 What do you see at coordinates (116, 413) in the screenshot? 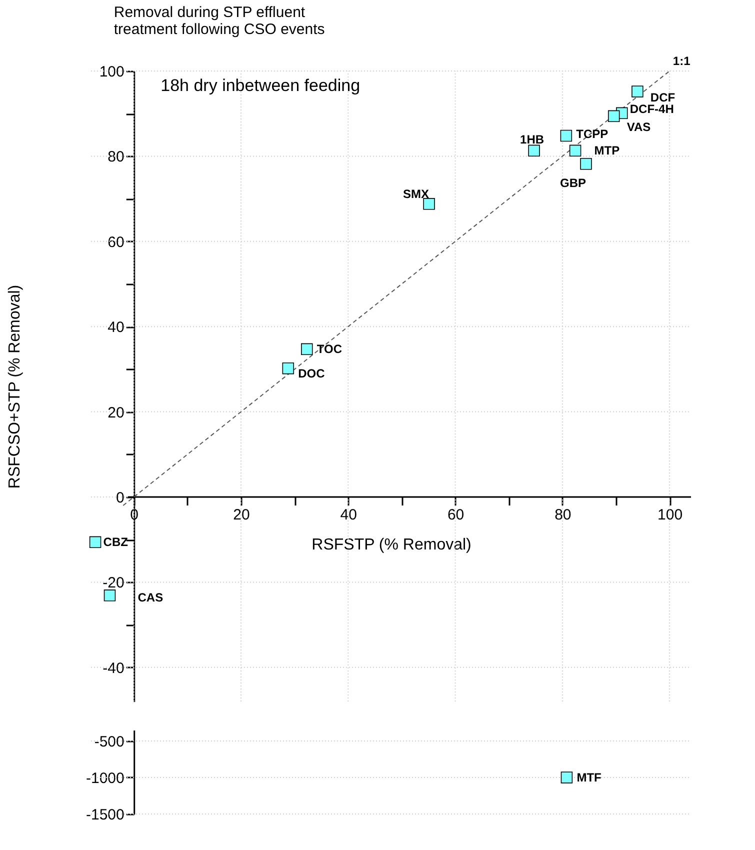
I see `y-tick-label: 20` at bounding box center [116, 413].